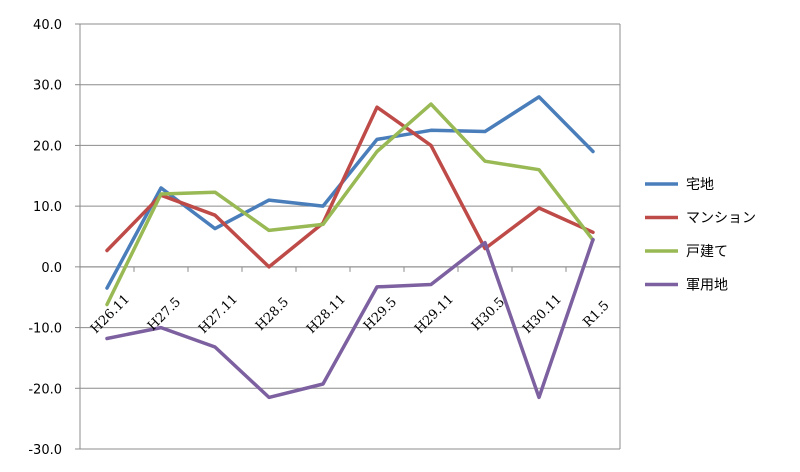 The width and height of the screenshot is (800, 472). What do you see at coordinates (47, 25) in the screenshot?
I see `y-tick-label: 40.0` at bounding box center [47, 25].